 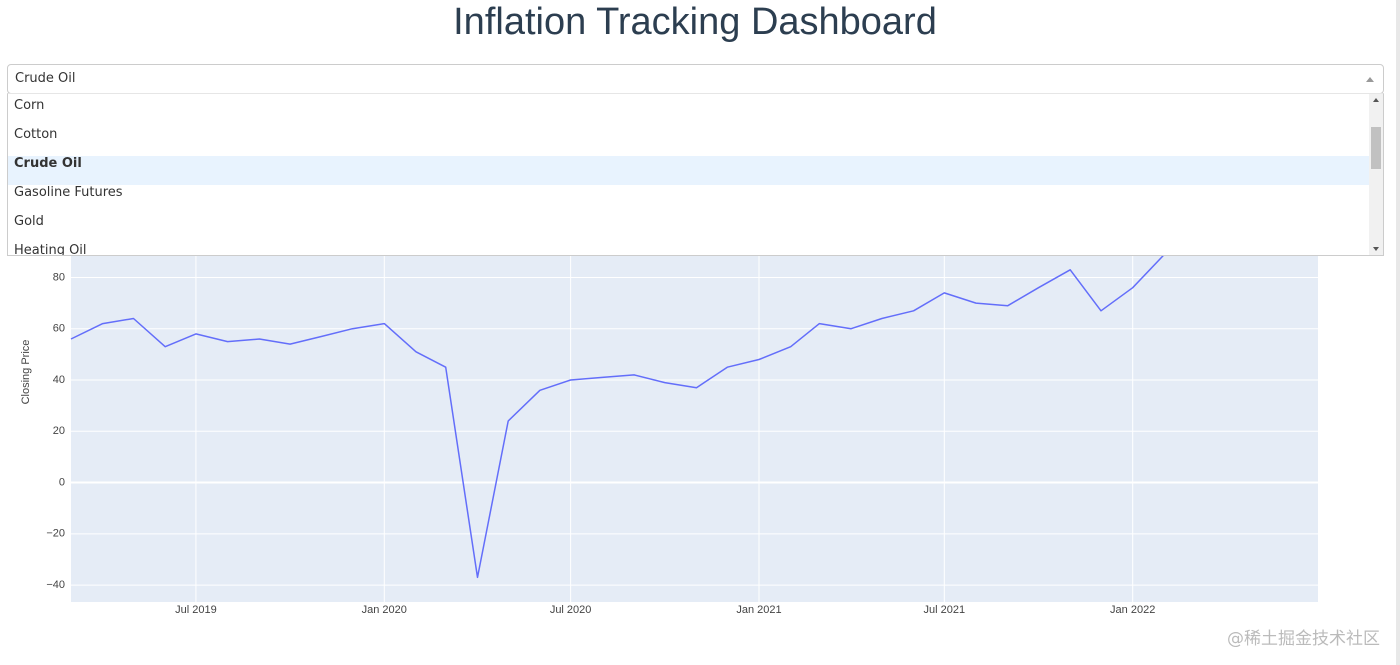 I want to click on dropdown-value: Crude Oil, so click(x=45, y=78).